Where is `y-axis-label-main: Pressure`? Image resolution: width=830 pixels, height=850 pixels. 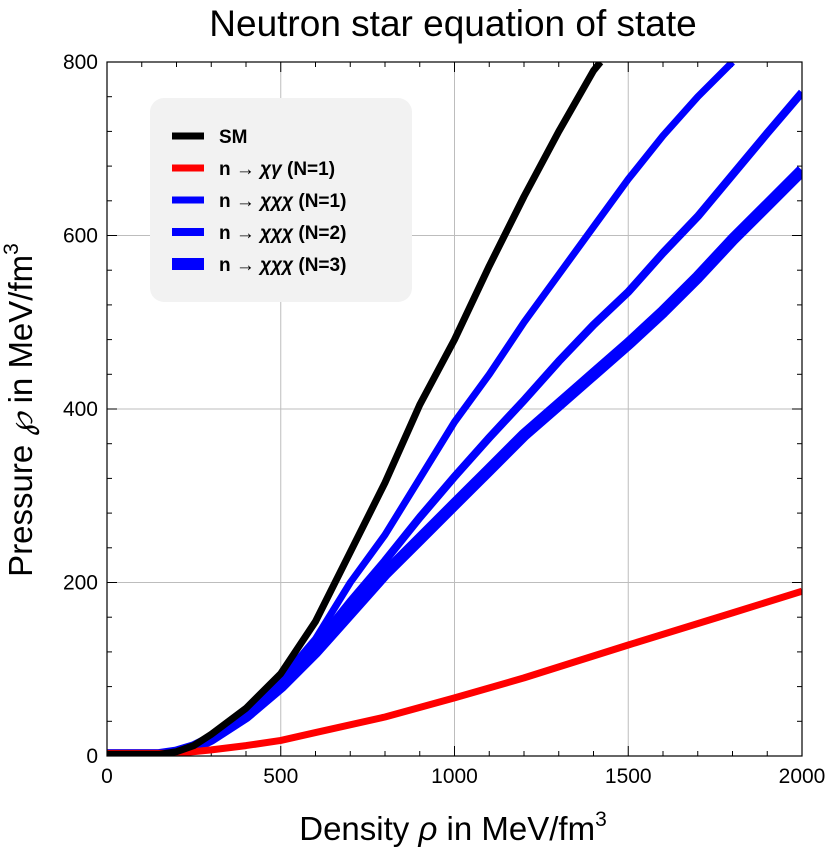 y-axis-label-main: Pressure is located at coordinates (20, 506).